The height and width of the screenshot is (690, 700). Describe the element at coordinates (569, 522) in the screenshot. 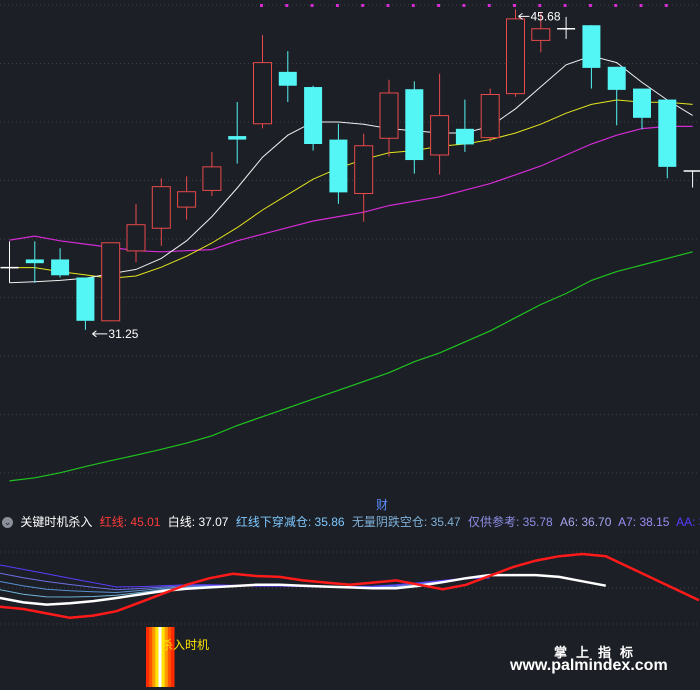

I see `a6-label: A6:` at that location.